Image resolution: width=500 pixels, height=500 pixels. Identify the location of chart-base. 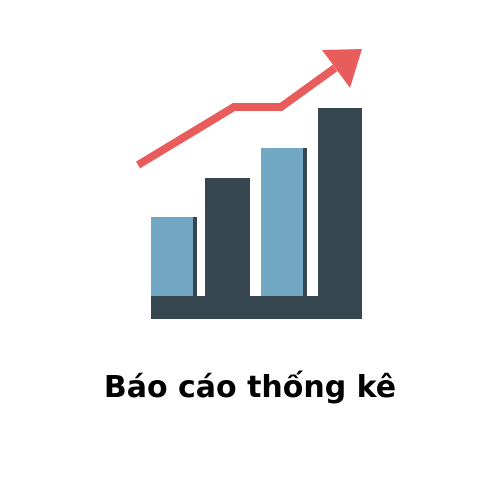
(256, 307).